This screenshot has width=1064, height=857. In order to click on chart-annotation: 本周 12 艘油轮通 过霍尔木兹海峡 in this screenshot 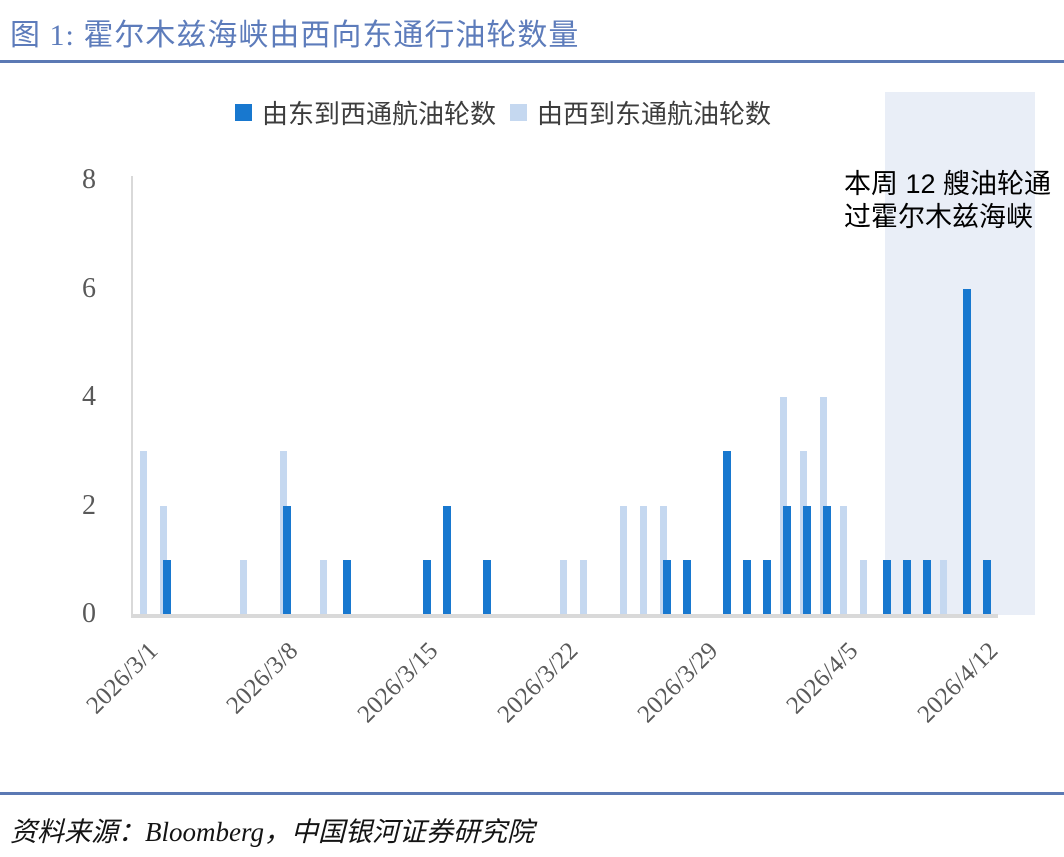, I will do `click(953, 201)`.